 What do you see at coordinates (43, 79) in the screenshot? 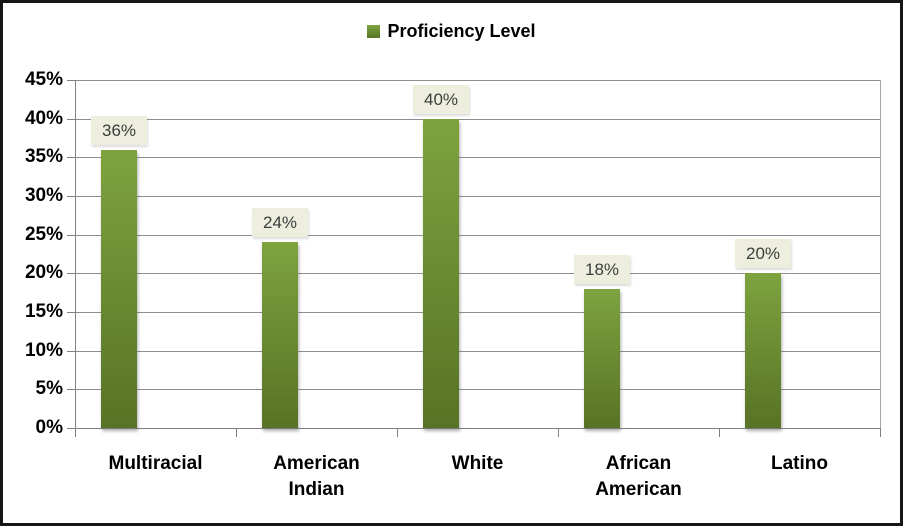
I see `y-axis-label-45: 45%` at bounding box center [43, 79].